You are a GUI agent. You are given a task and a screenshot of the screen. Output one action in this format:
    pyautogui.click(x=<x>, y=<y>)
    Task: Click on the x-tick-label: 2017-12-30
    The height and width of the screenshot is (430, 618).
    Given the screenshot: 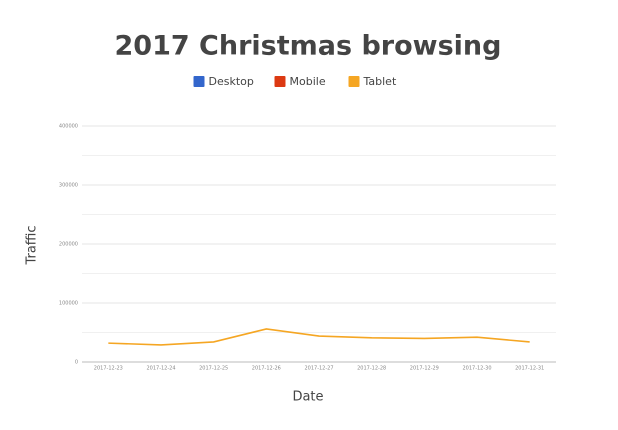 What is the action you would take?
    pyautogui.click(x=476, y=369)
    